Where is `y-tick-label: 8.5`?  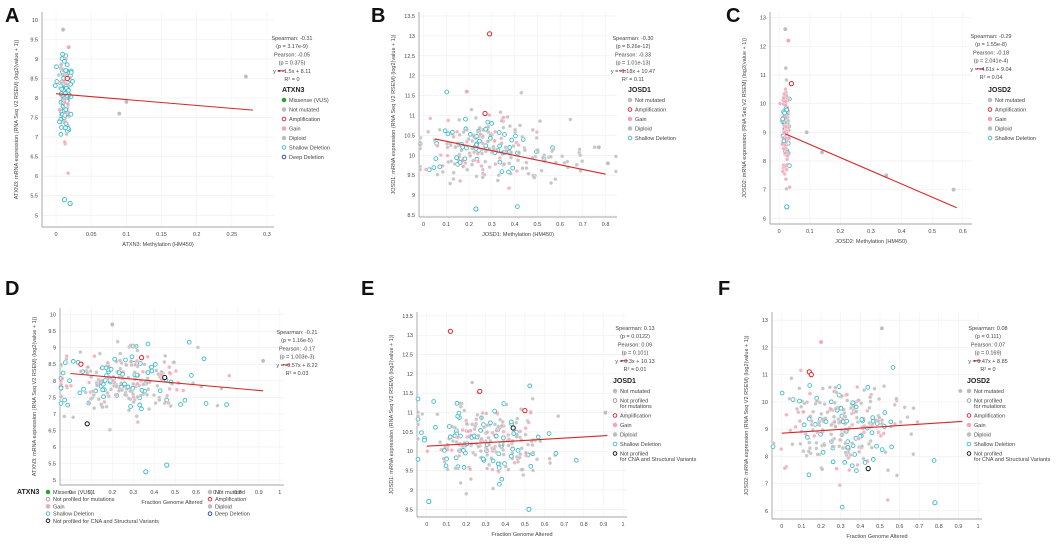
y-tick-label: 8.5 is located at coordinates (52, 365).